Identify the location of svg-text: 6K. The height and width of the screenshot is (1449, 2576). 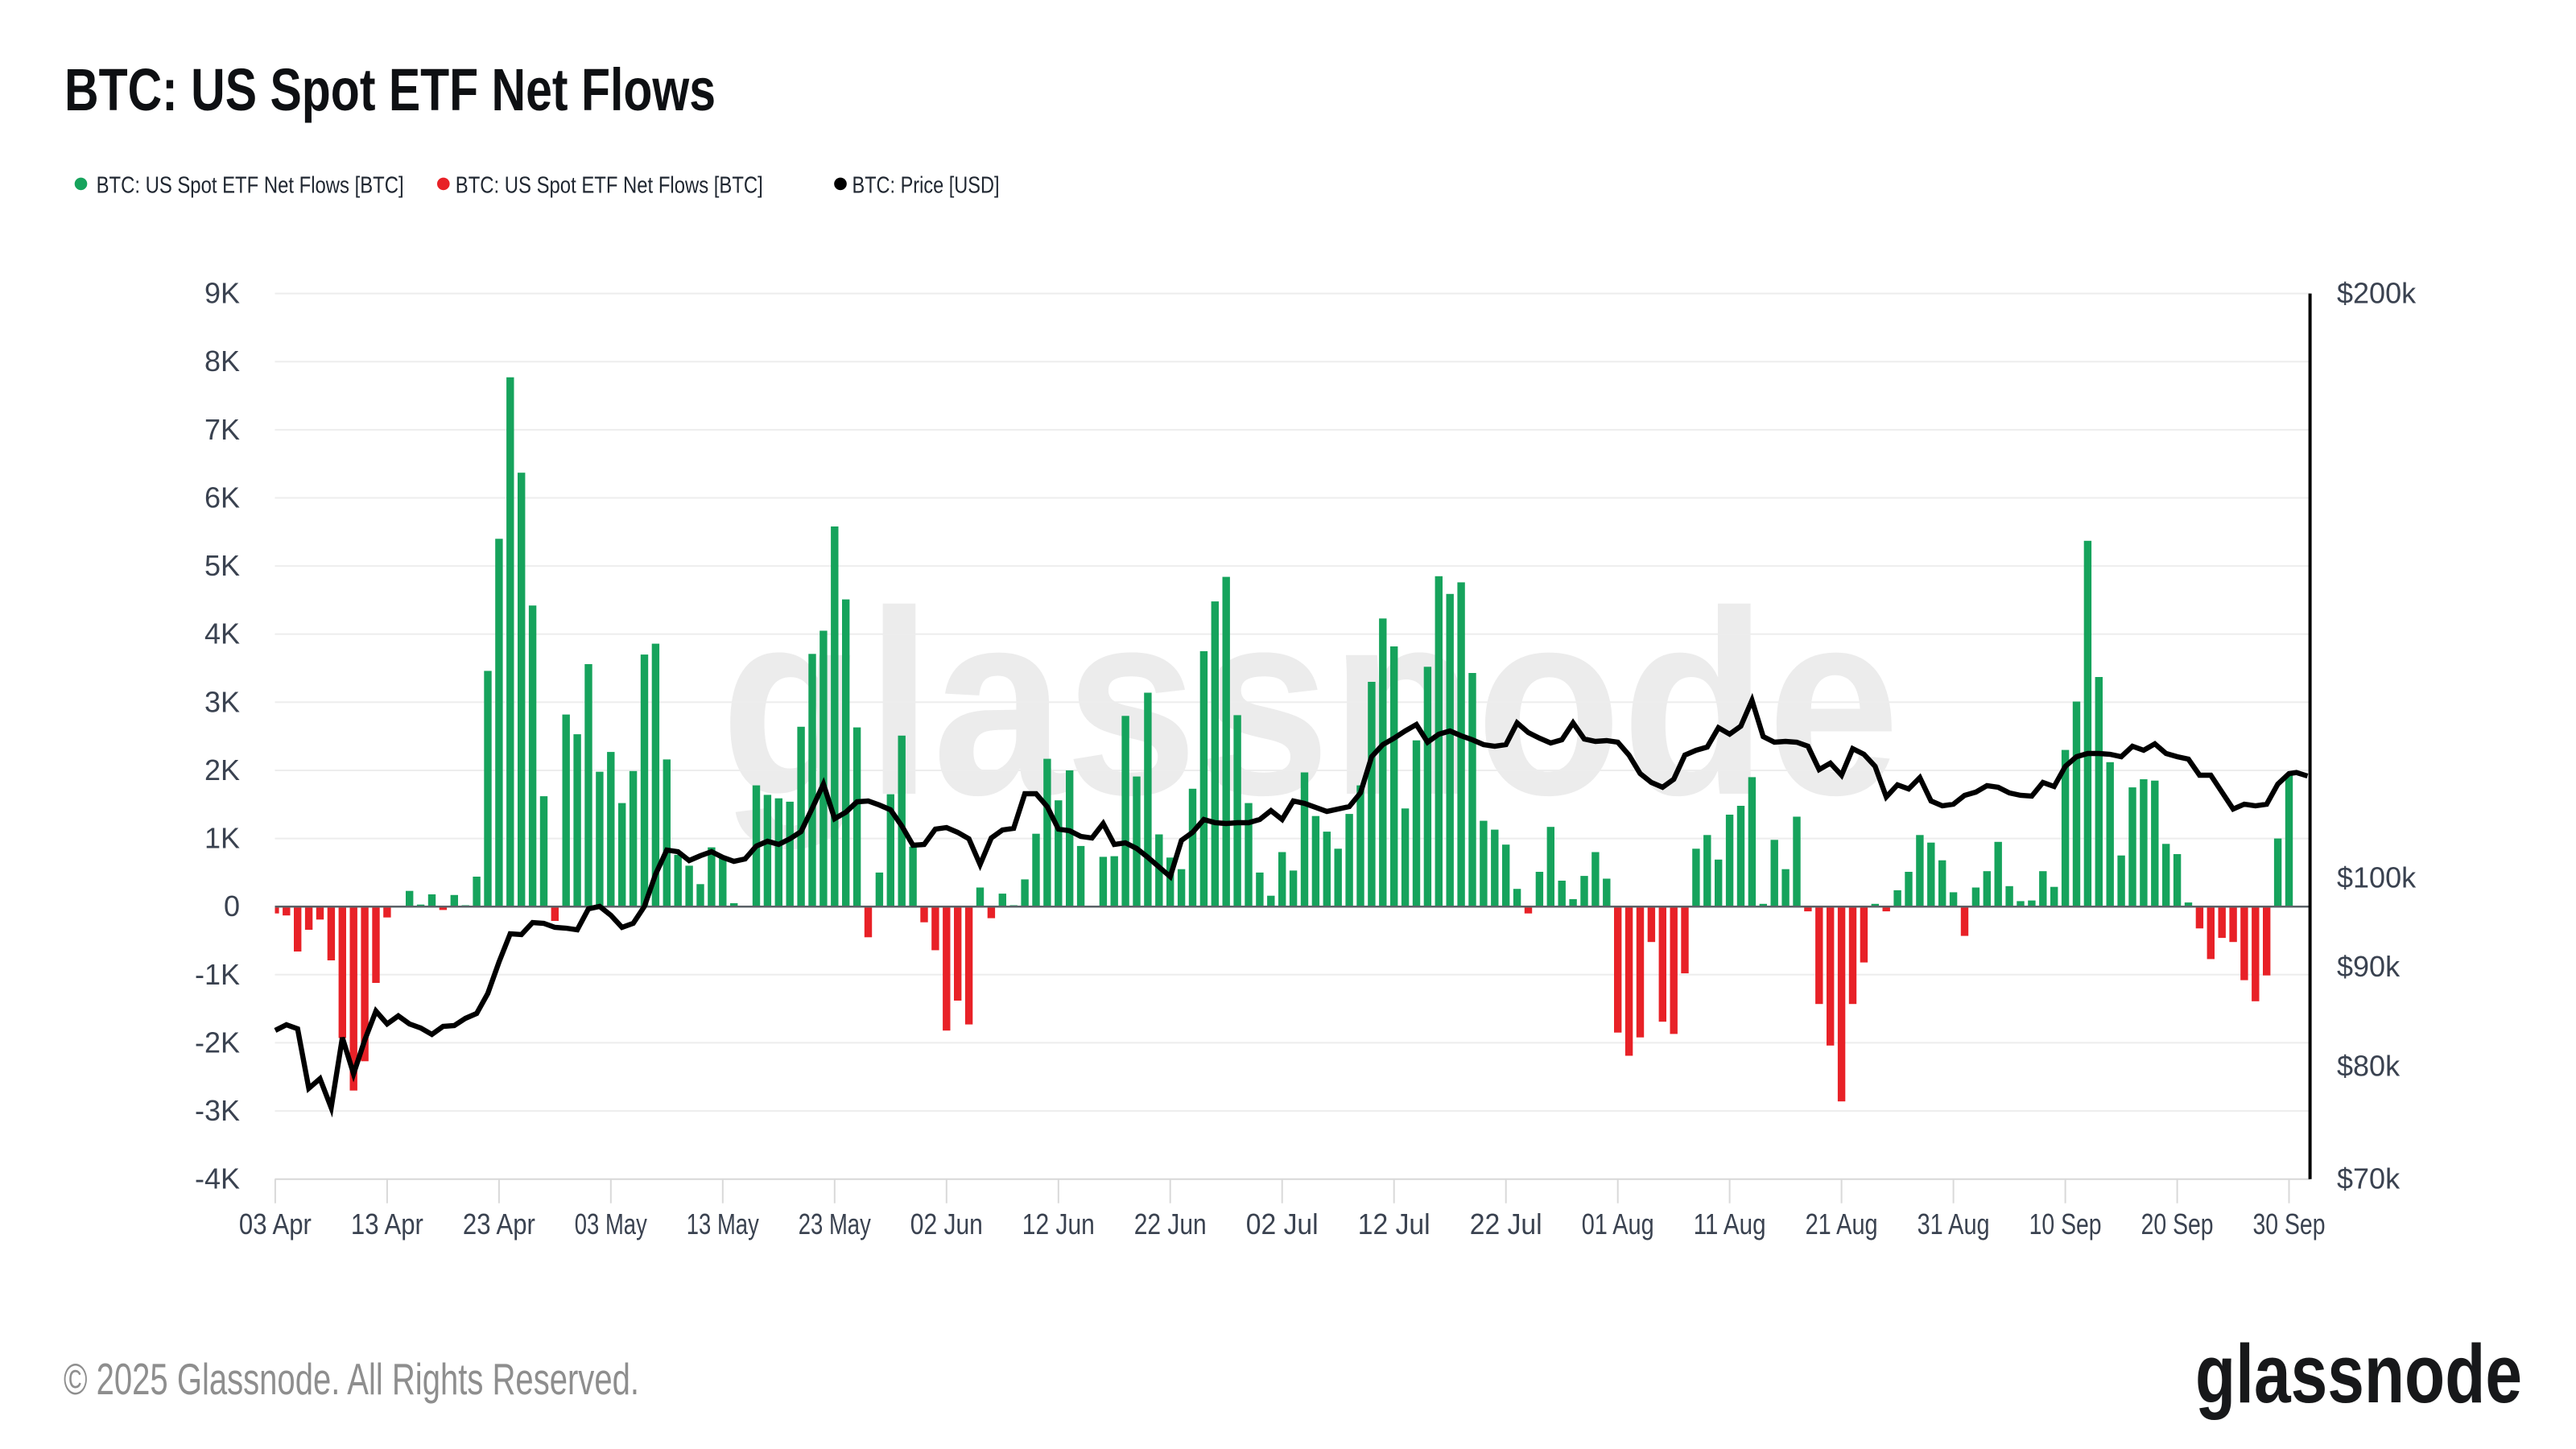
(222, 497).